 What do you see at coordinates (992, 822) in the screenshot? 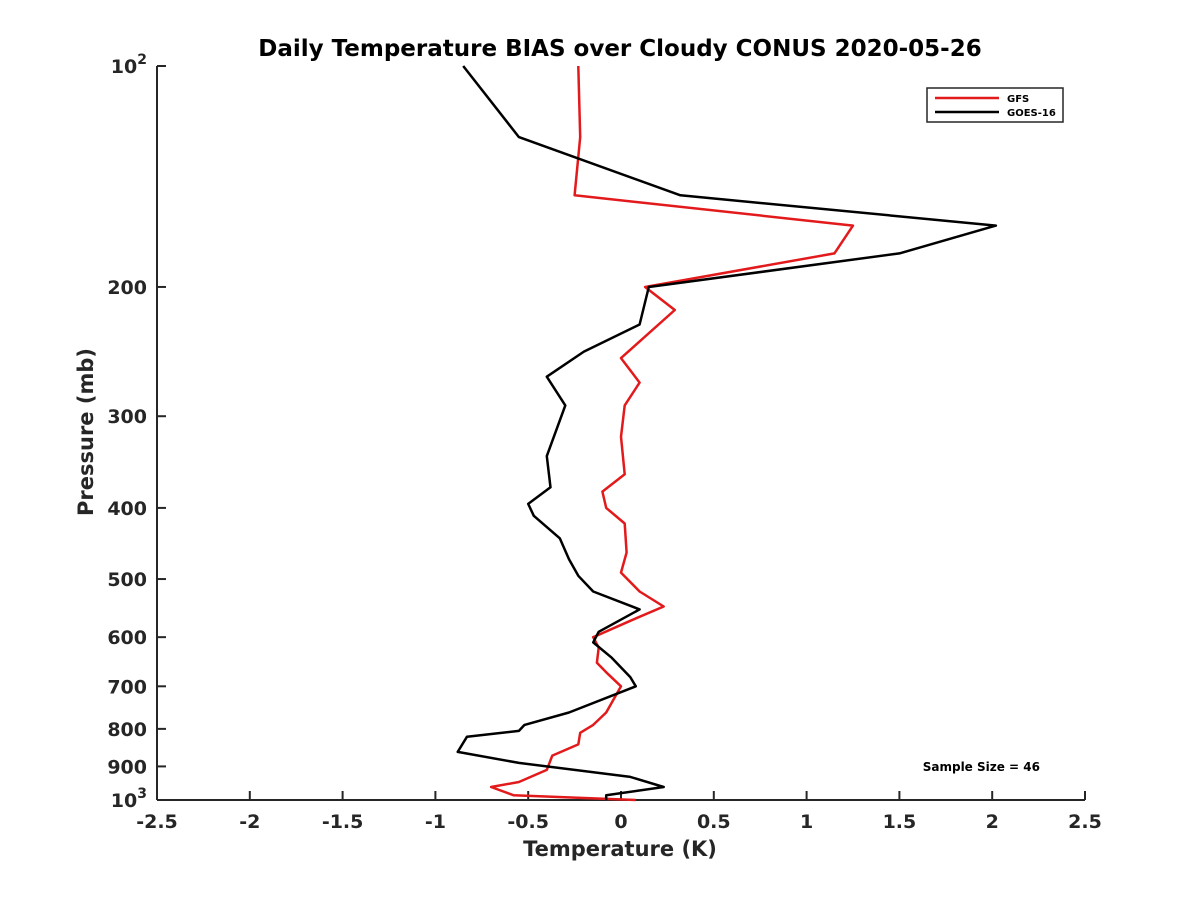
I see `x-tick-label: 2` at bounding box center [992, 822].